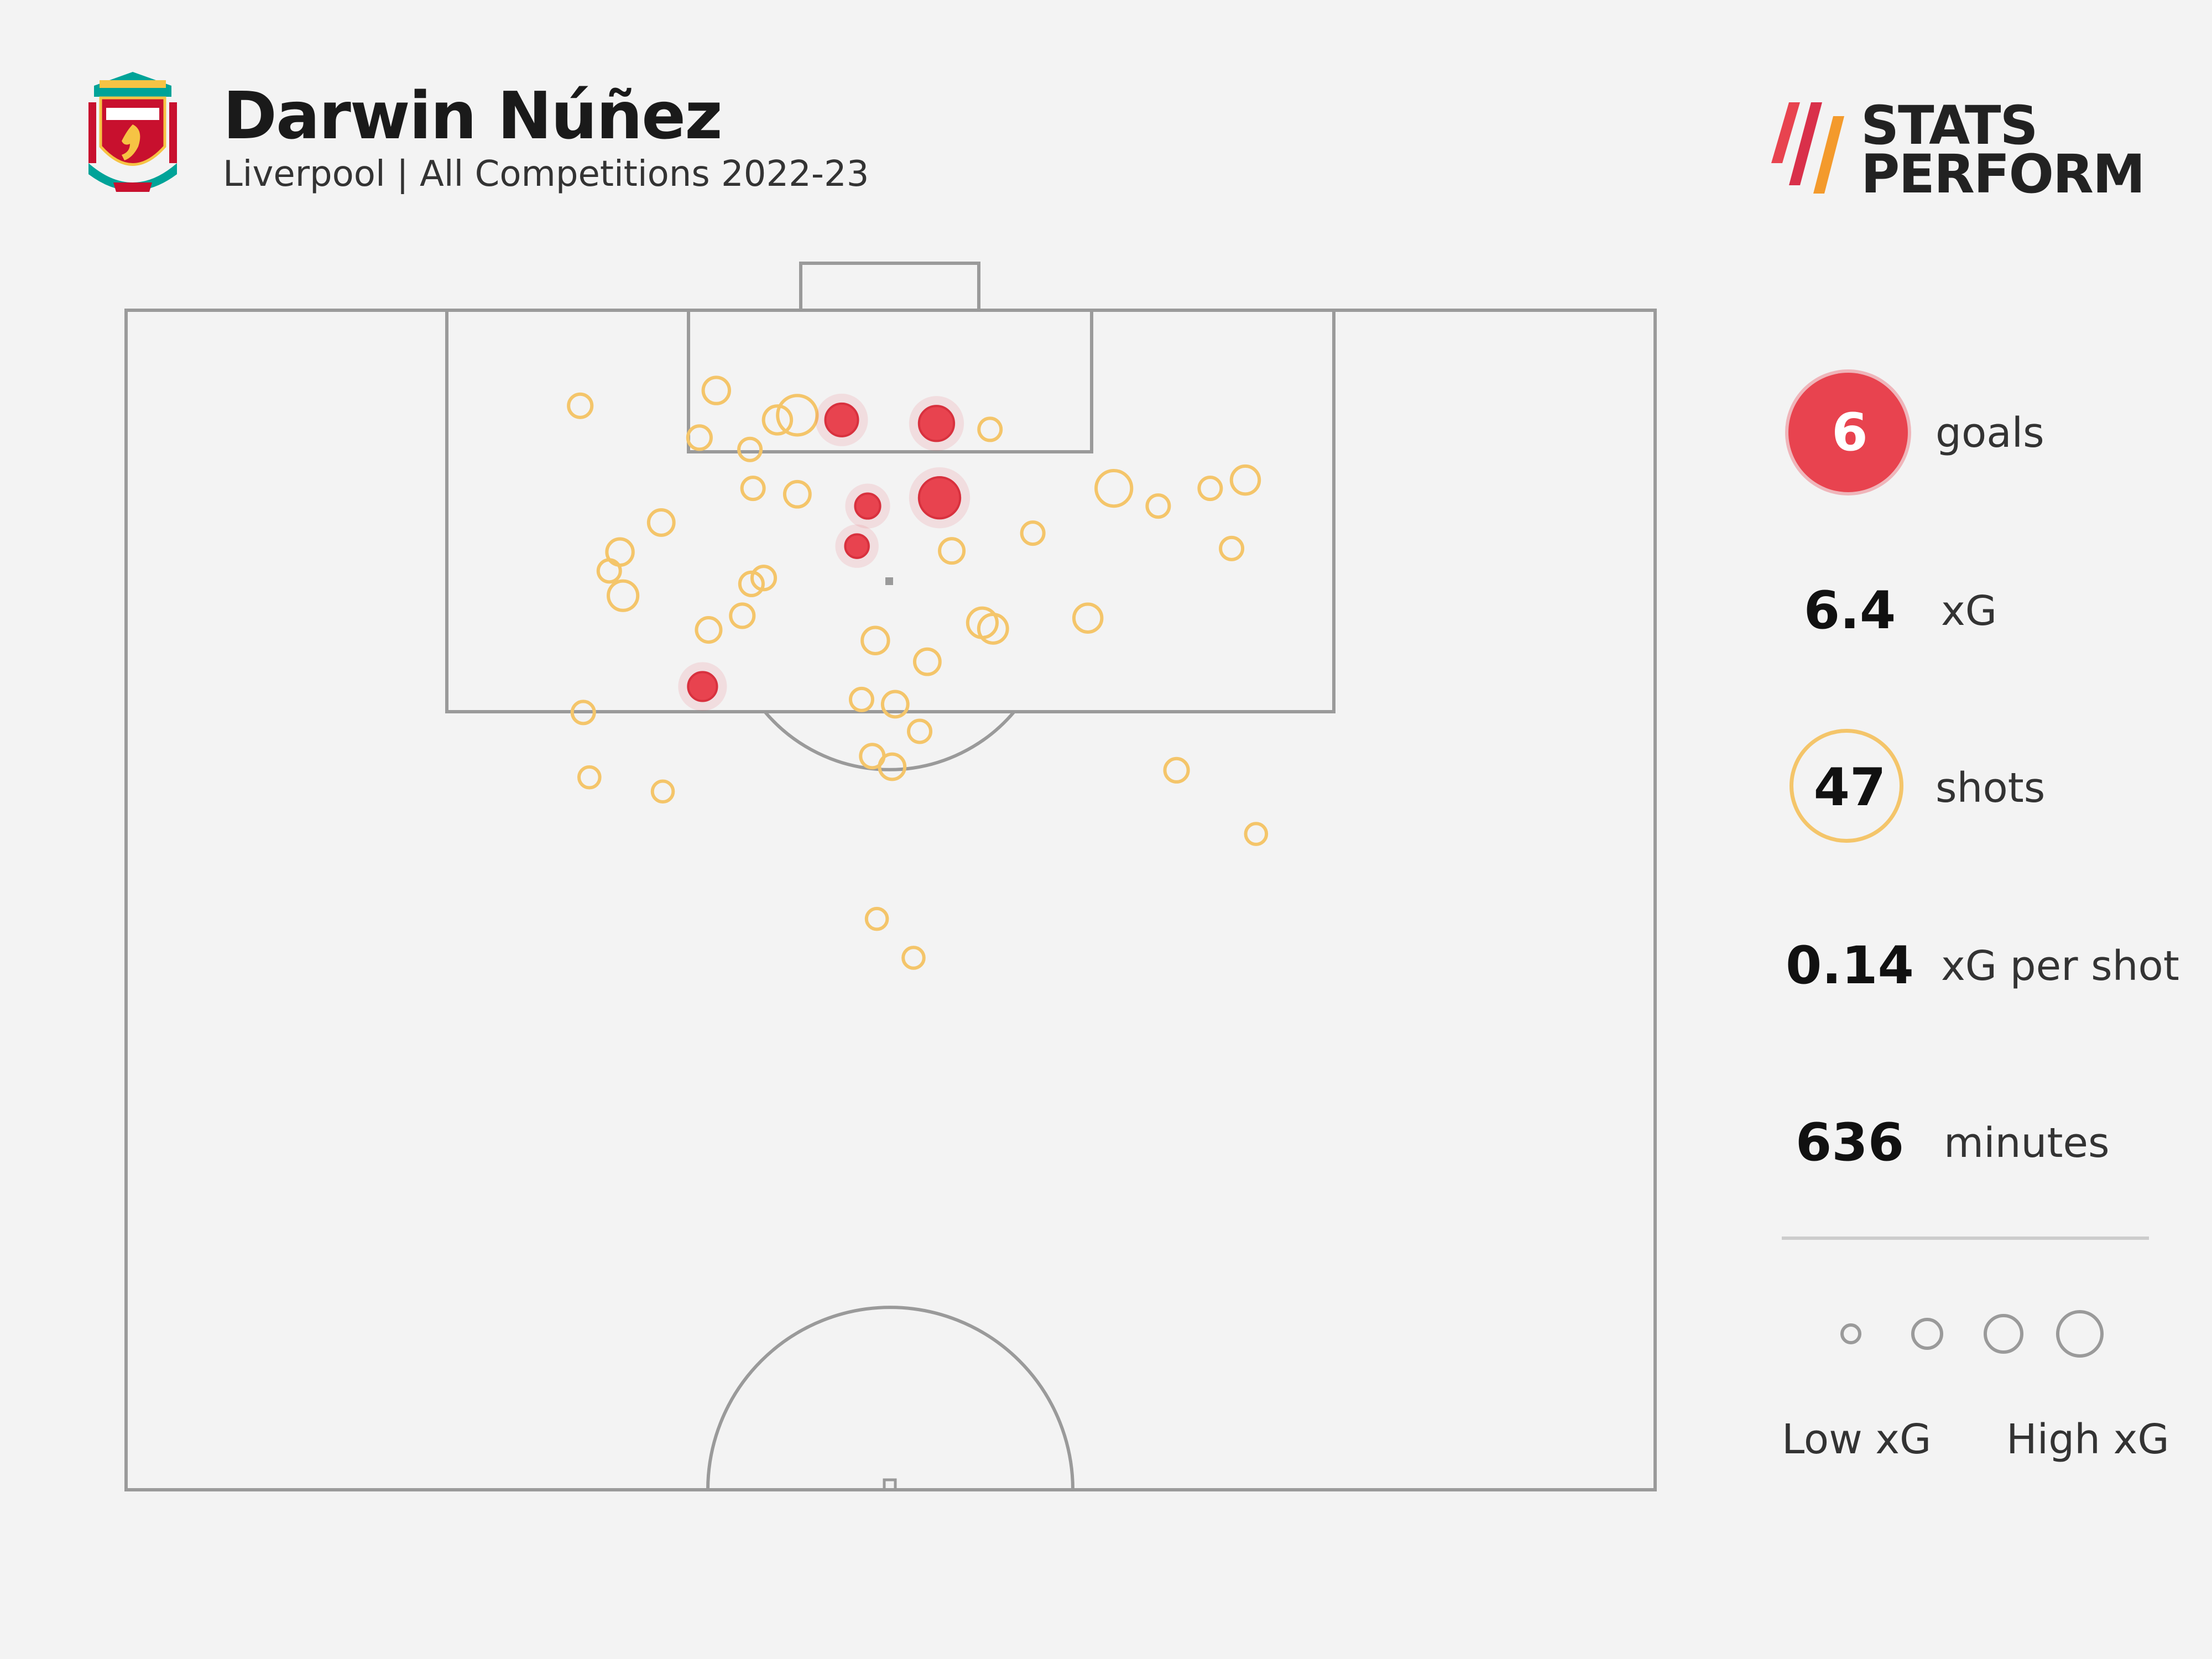  I want to click on stats-perform-logo: STATS PERFORM, so click(1956, 148).